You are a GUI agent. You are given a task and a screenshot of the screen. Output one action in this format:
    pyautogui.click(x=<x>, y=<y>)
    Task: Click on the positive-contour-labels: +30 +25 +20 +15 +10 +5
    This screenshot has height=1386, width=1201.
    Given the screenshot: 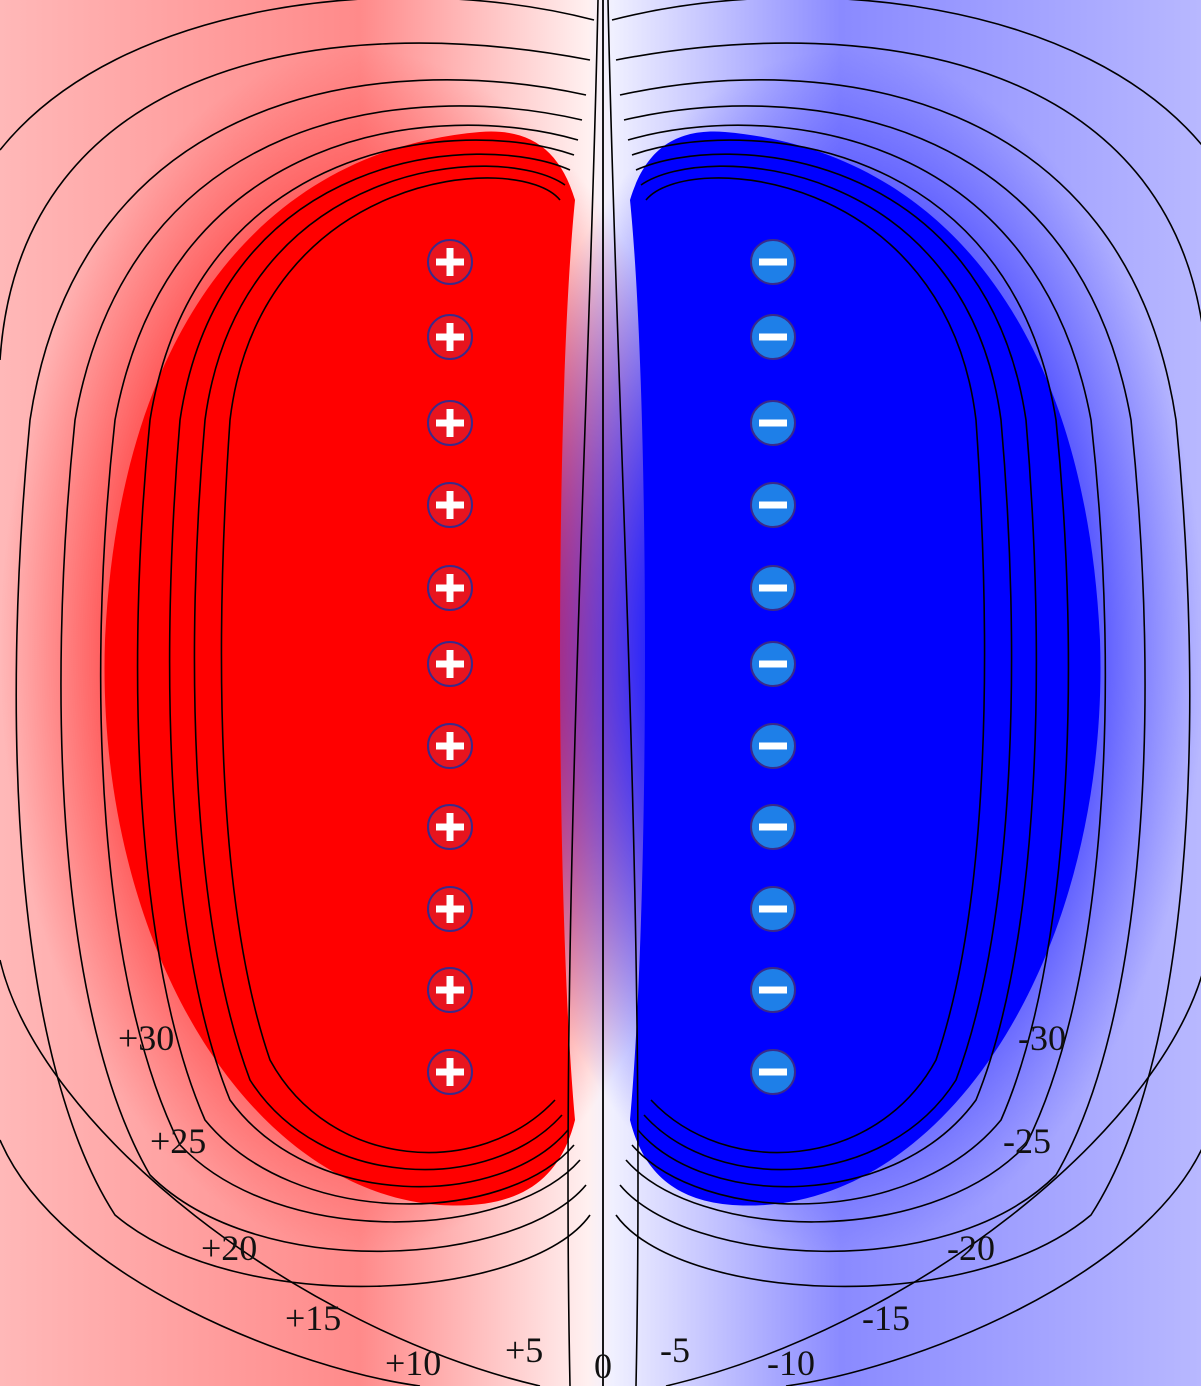 What is the action you would take?
    pyautogui.click(x=330, y=1200)
    